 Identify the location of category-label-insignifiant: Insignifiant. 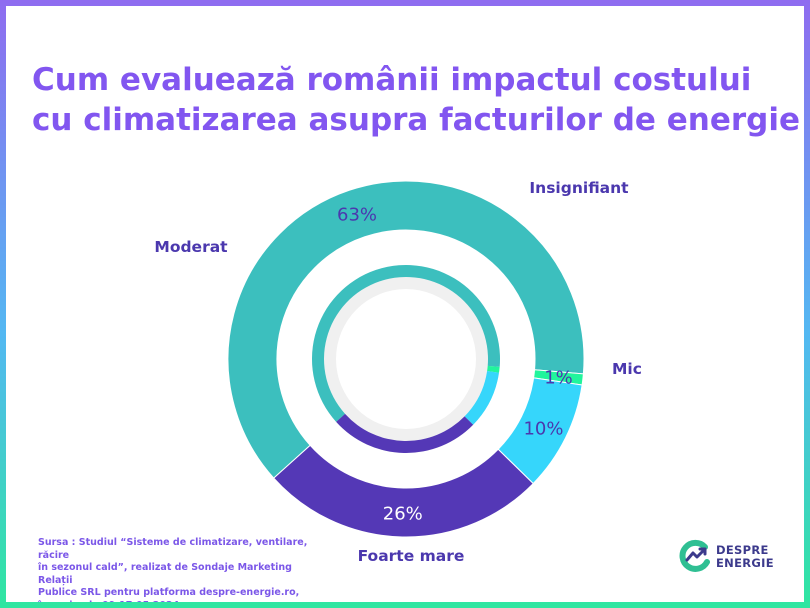
(579, 188).